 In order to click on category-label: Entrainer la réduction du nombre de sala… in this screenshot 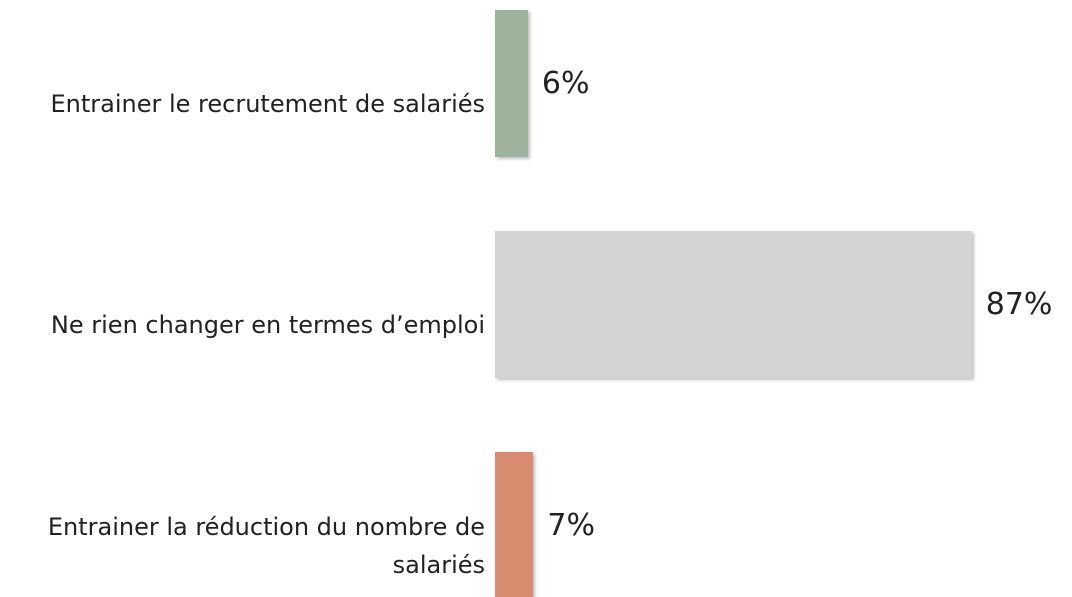, I will do `click(266, 545)`.